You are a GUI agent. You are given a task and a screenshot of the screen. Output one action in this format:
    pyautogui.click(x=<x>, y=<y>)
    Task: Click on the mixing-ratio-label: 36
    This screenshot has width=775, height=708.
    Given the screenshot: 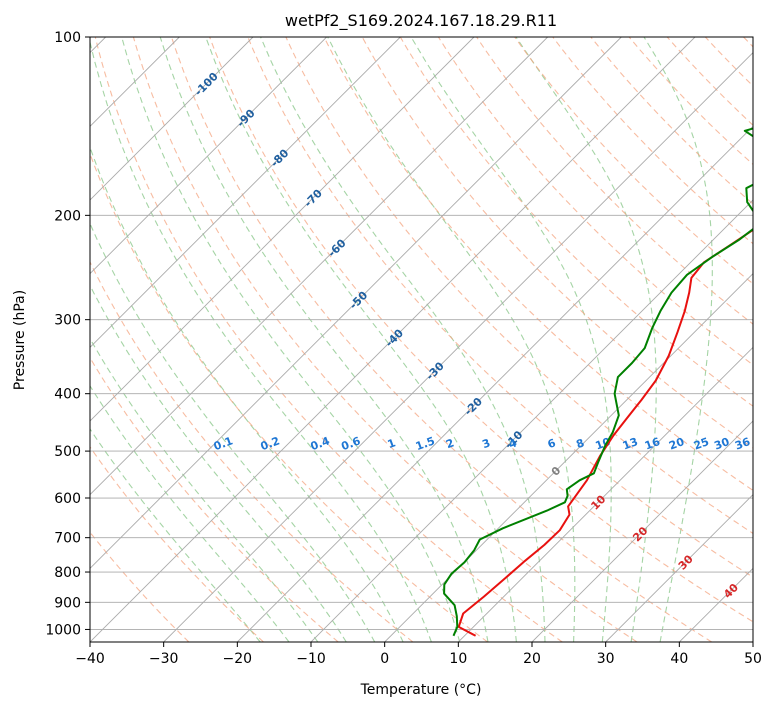 What is the action you would take?
    pyautogui.click(x=742, y=444)
    